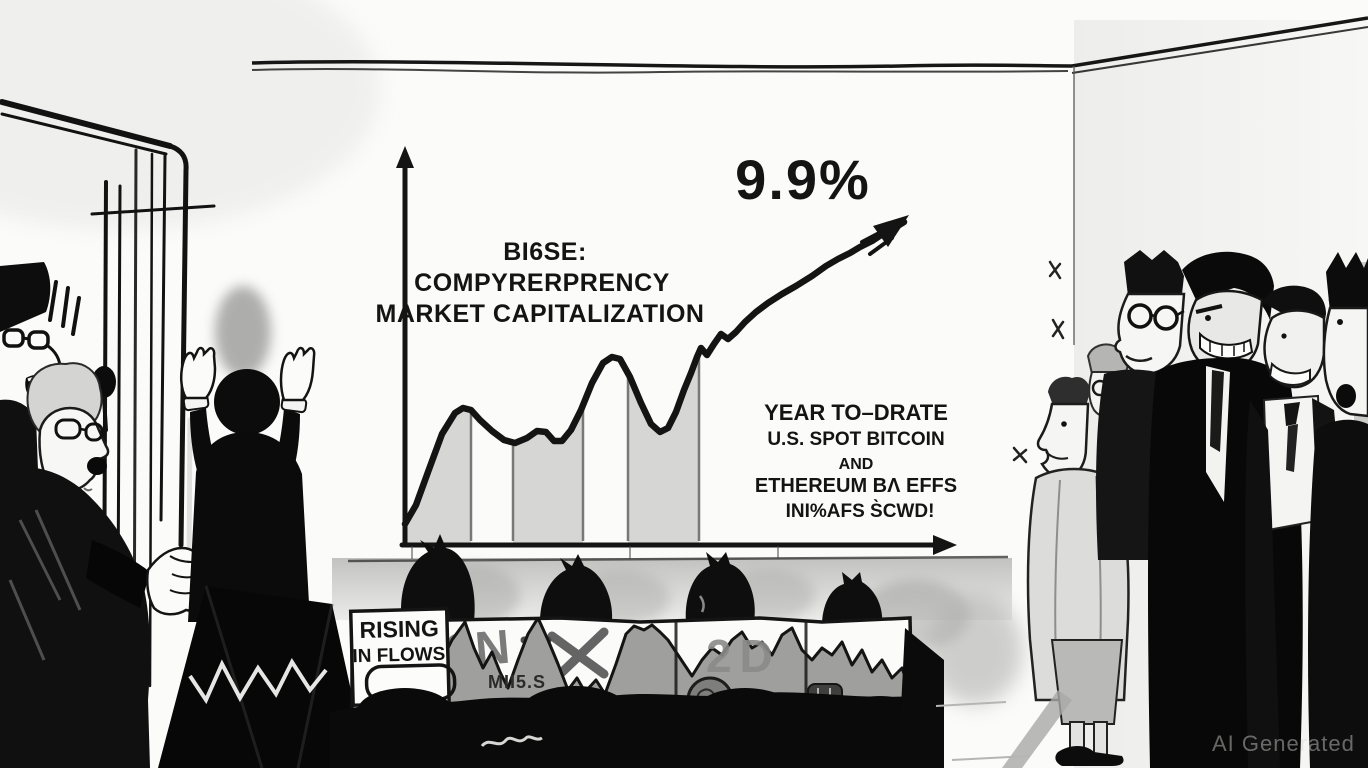 The height and width of the screenshot is (768, 1368). I want to click on ceiling-diagonal, so click(1219, 42).